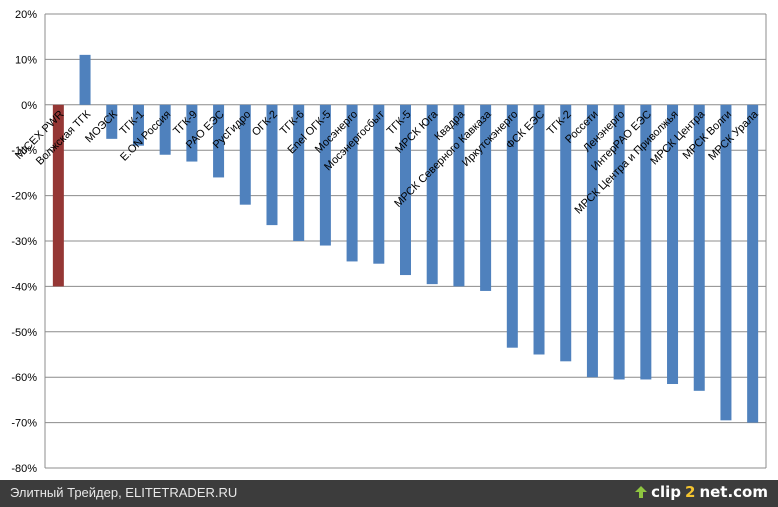  What do you see at coordinates (26, 15) in the screenshot?
I see `y-tick-label: 20%` at bounding box center [26, 15].